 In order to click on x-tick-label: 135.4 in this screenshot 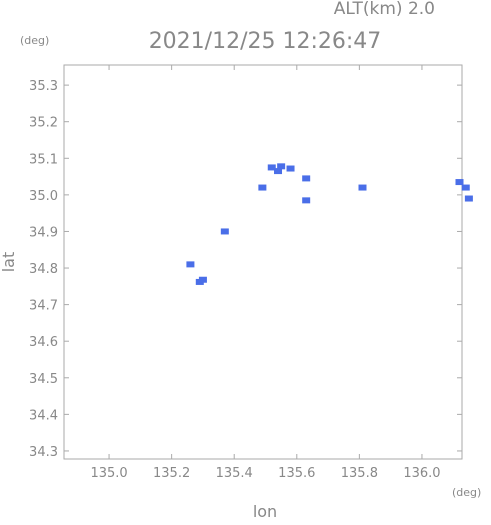, I will do `click(234, 473)`.